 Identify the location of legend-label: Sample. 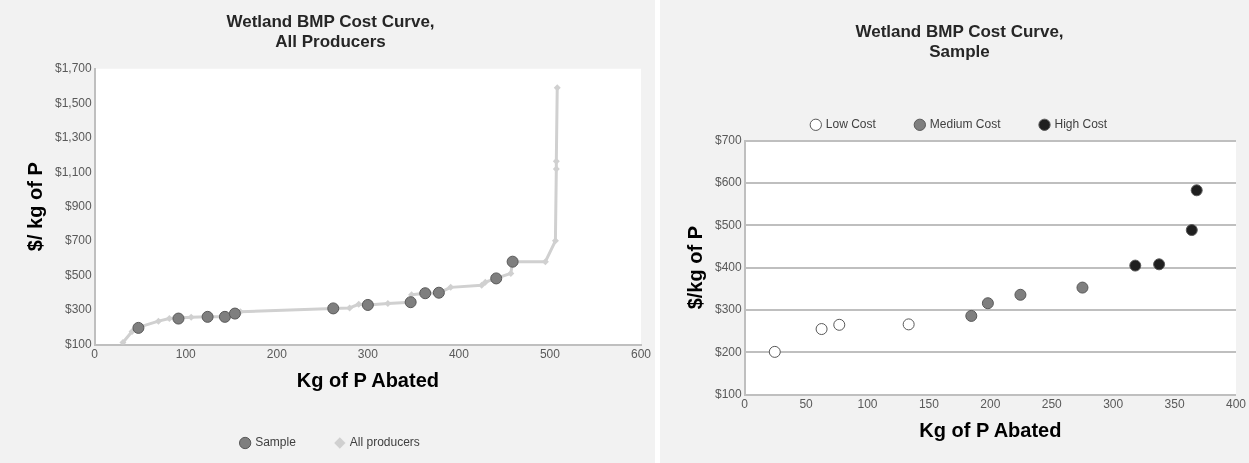
(276, 442).